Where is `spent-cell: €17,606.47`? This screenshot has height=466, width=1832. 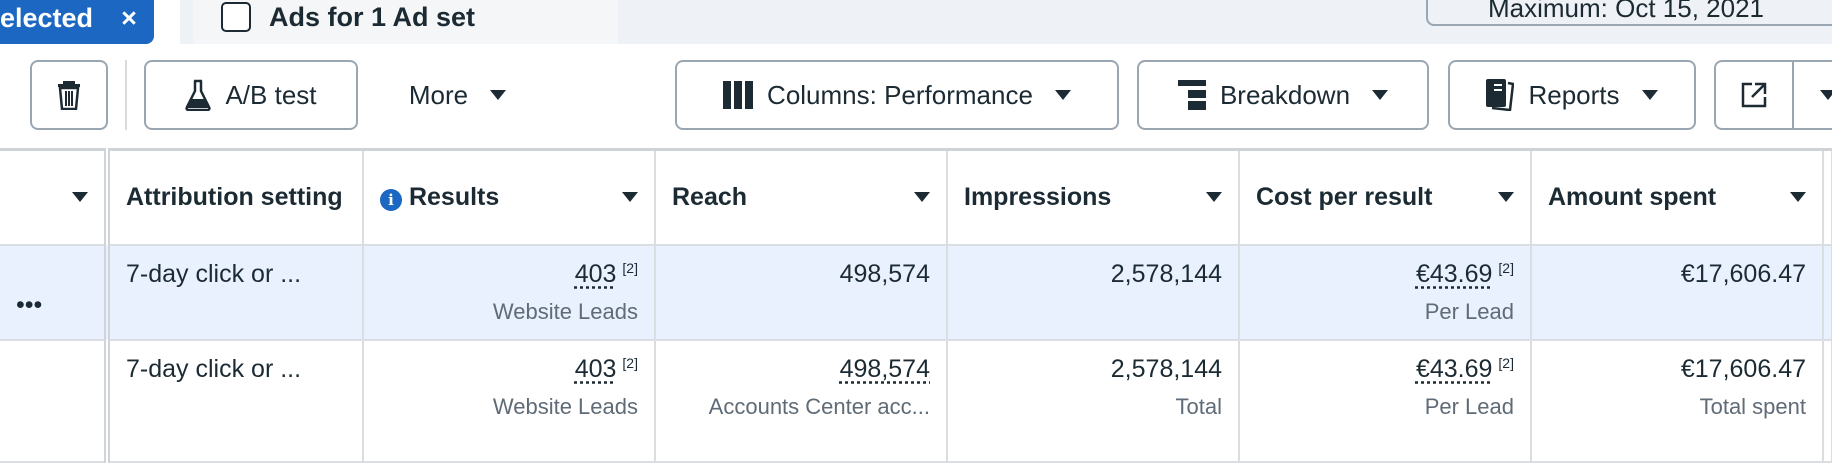 spent-cell: €17,606.47 is located at coordinates (1677, 292).